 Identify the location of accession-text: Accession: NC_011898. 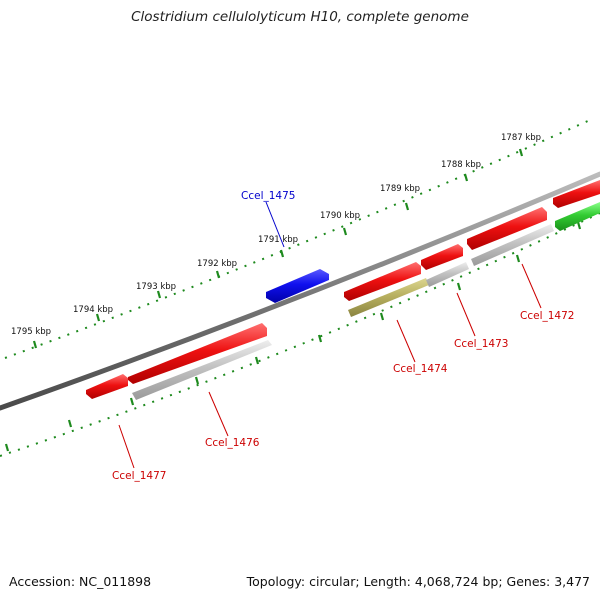
(80, 581).